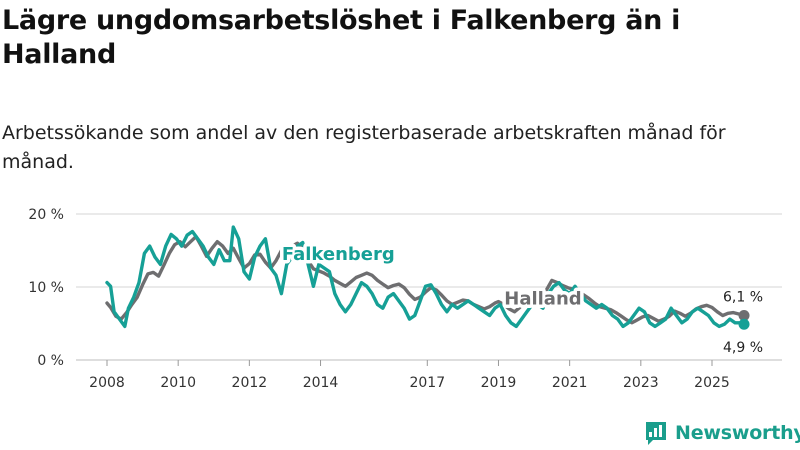 The height and width of the screenshot is (450, 800). Describe the element at coordinates (743, 297) in the screenshot. I see `end-value-label-halland: 6,1 %` at that location.